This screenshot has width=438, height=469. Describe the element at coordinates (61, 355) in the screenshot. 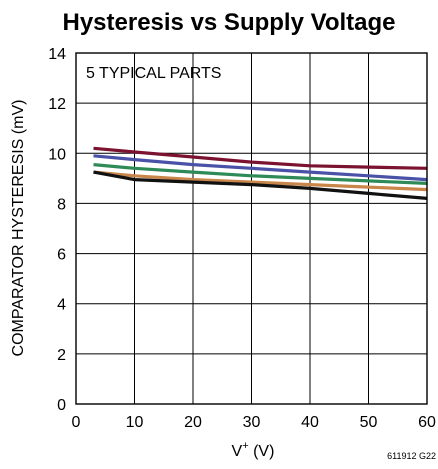

I see `y-tick-label: 2` at that location.